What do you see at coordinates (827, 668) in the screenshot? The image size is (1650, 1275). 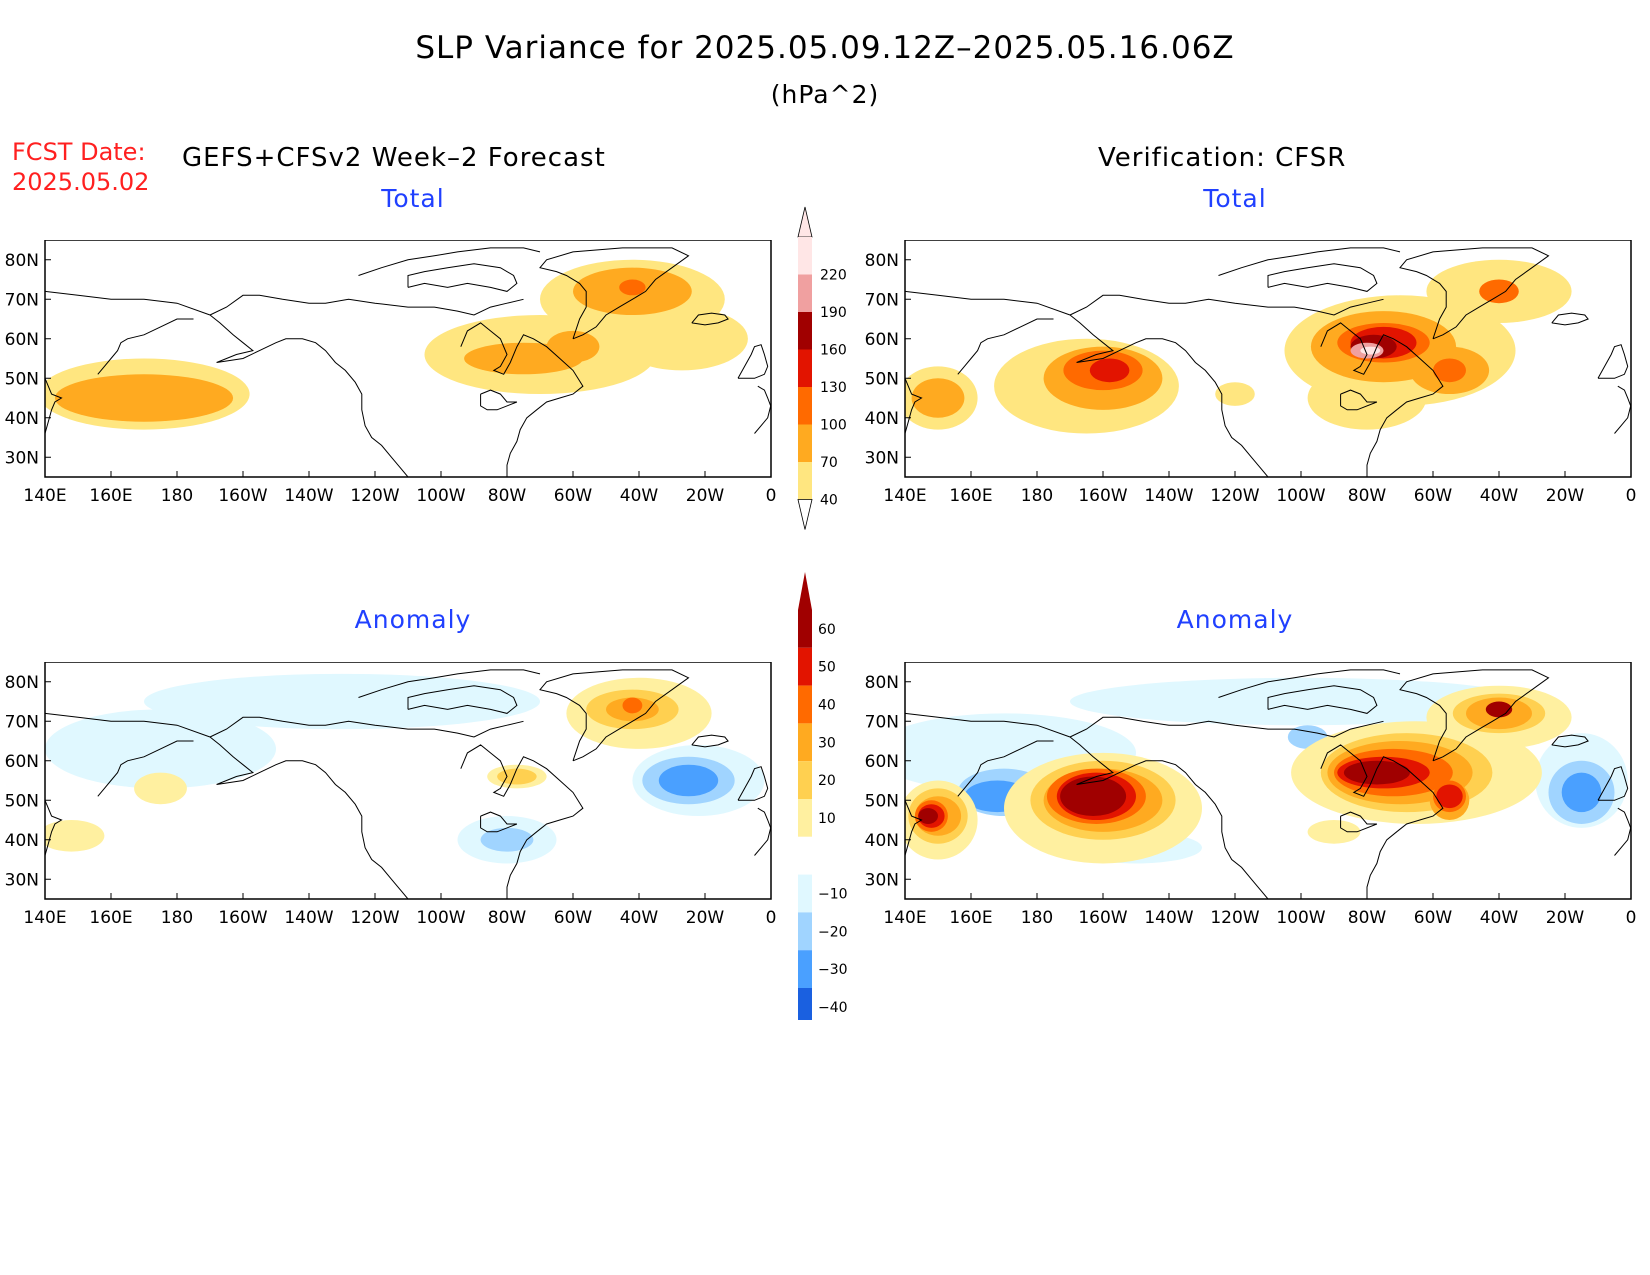 I see `colorbar-label: 50` at bounding box center [827, 668].